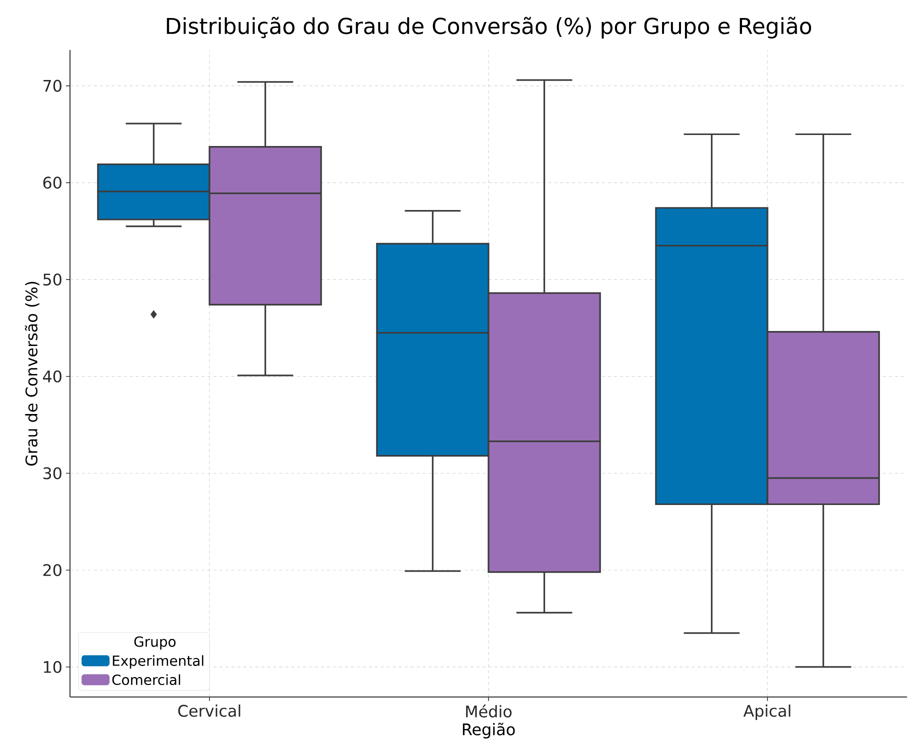 This screenshot has width=922, height=751. What do you see at coordinates (52, 570) in the screenshot?
I see `y-tick-label: 20` at bounding box center [52, 570].